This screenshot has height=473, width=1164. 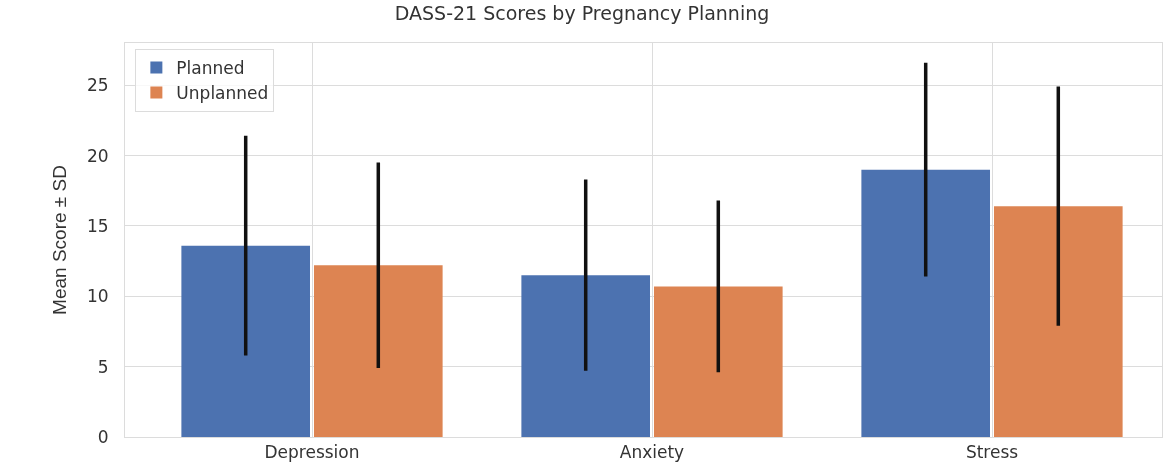 What do you see at coordinates (652, 452) in the screenshot?
I see `x-tick-label: Anxiety` at bounding box center [652, 452].